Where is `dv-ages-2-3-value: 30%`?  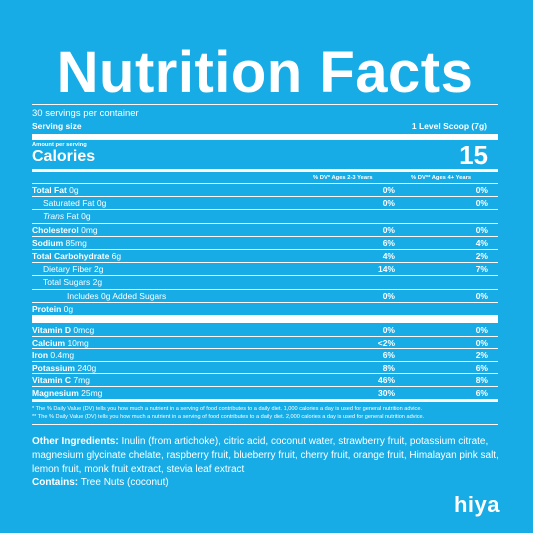 dv-ages-2-3-value: 30% is located at coordinates (386, 393).